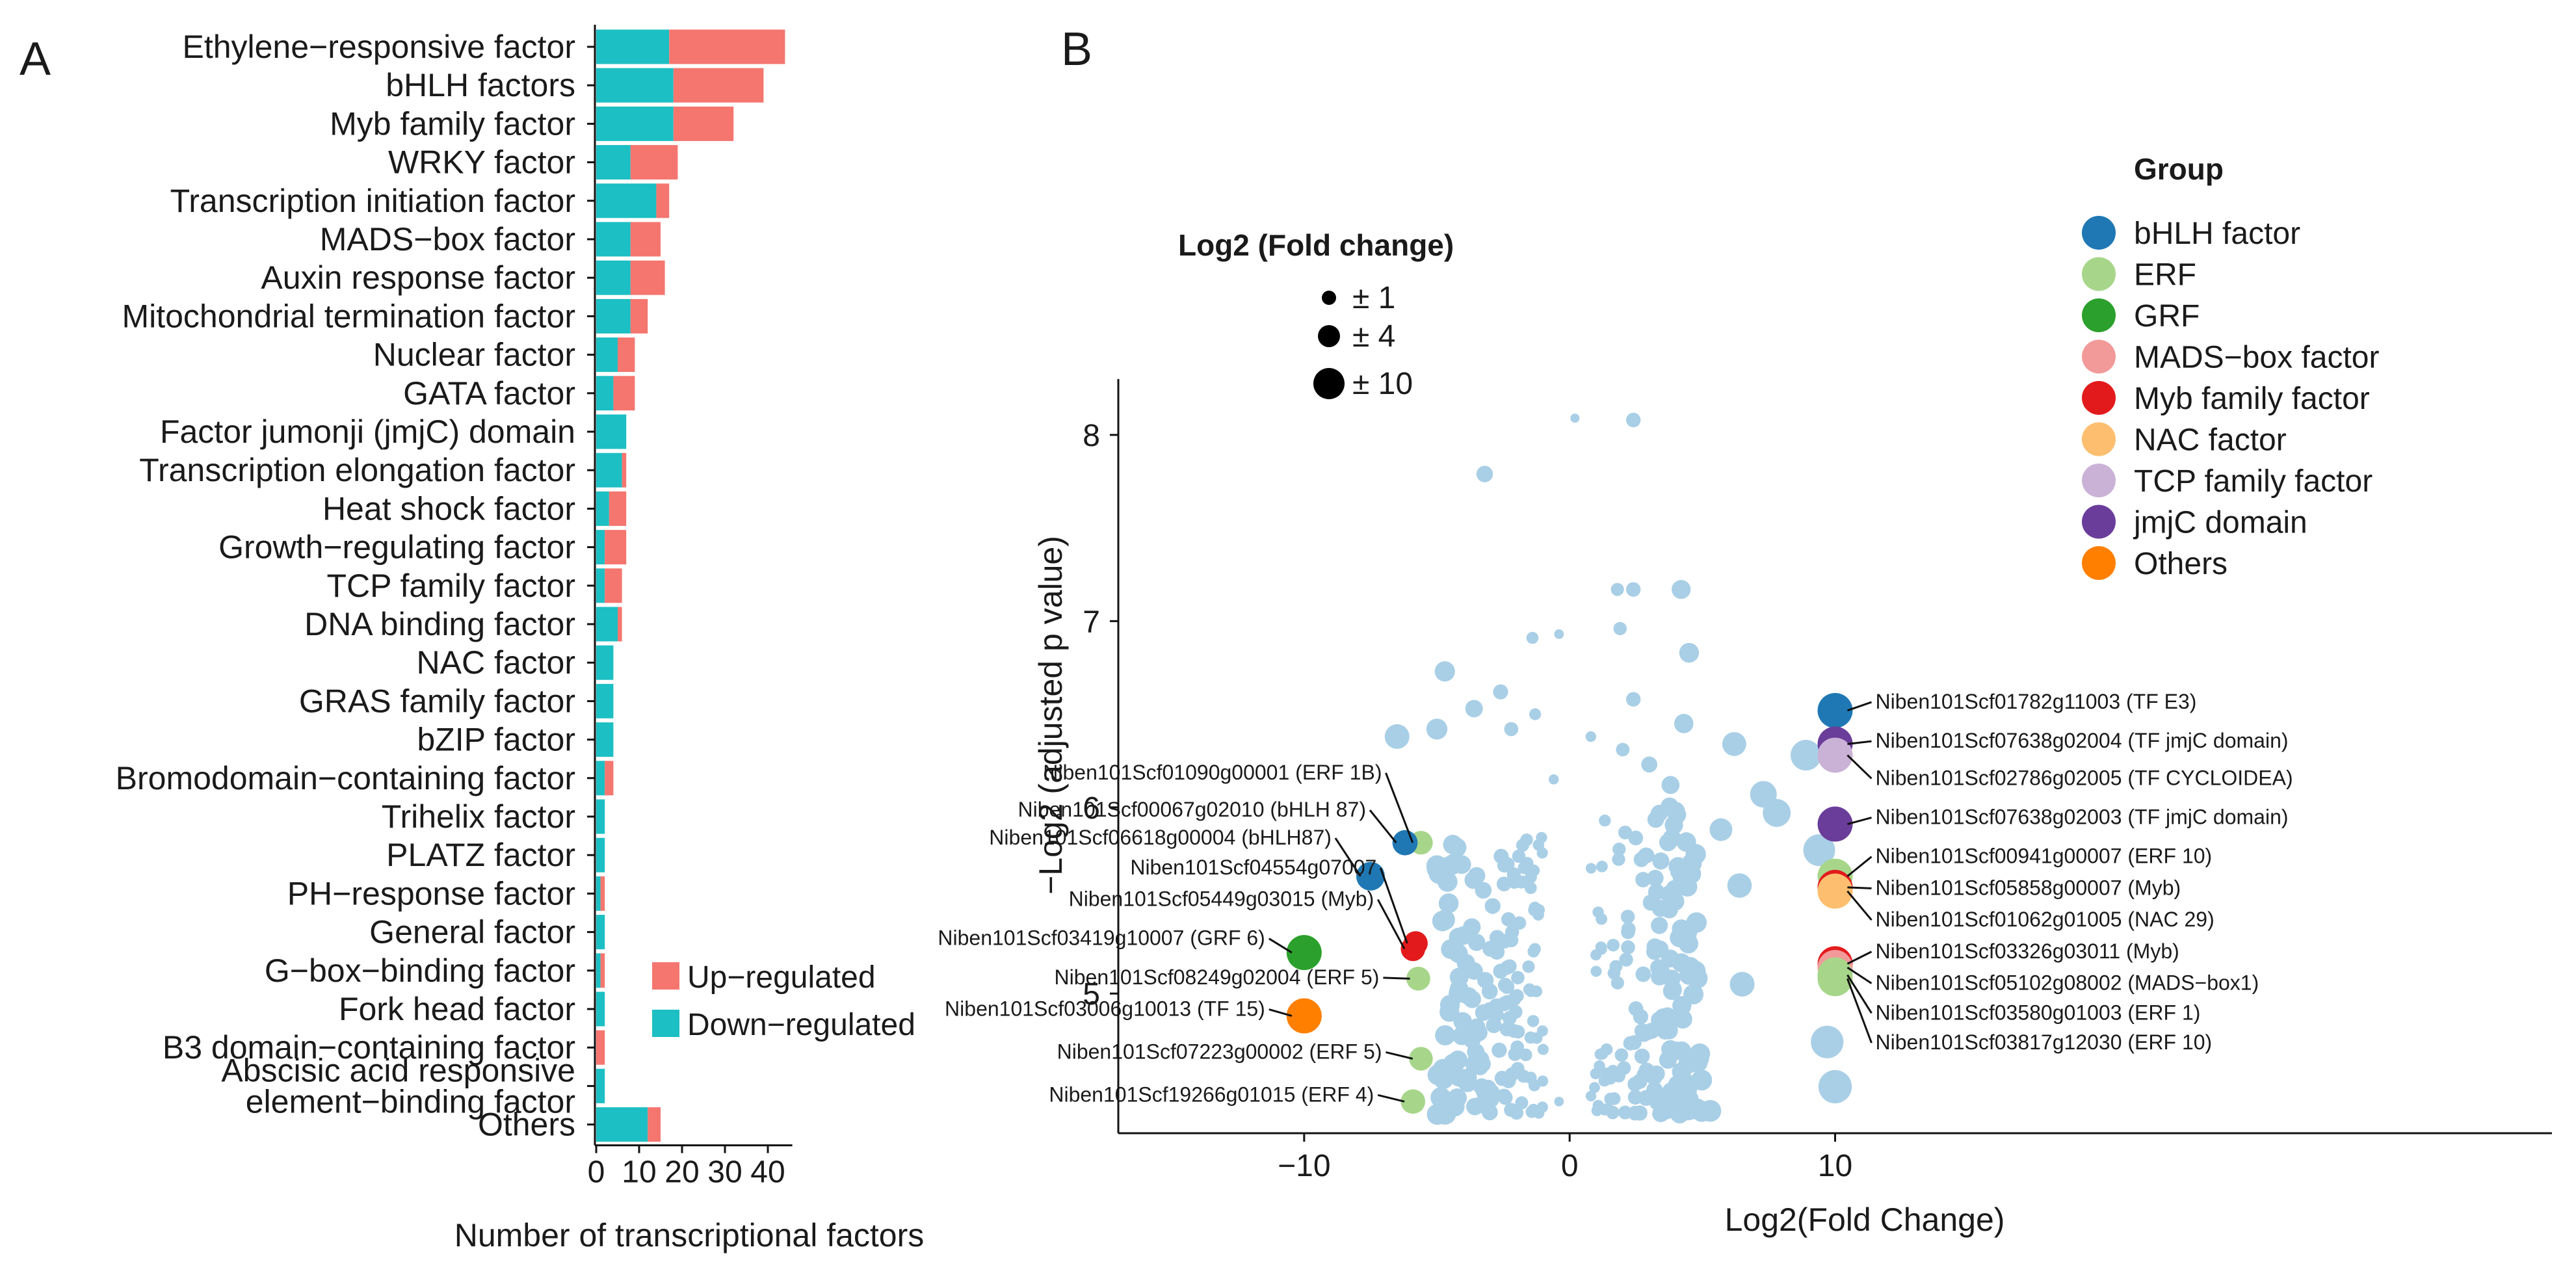 The image size is (2576, 1273). Describe the element at coordinates (420, 971) in the screenshot. I see `category-label: G−box−binding factor` at that location.